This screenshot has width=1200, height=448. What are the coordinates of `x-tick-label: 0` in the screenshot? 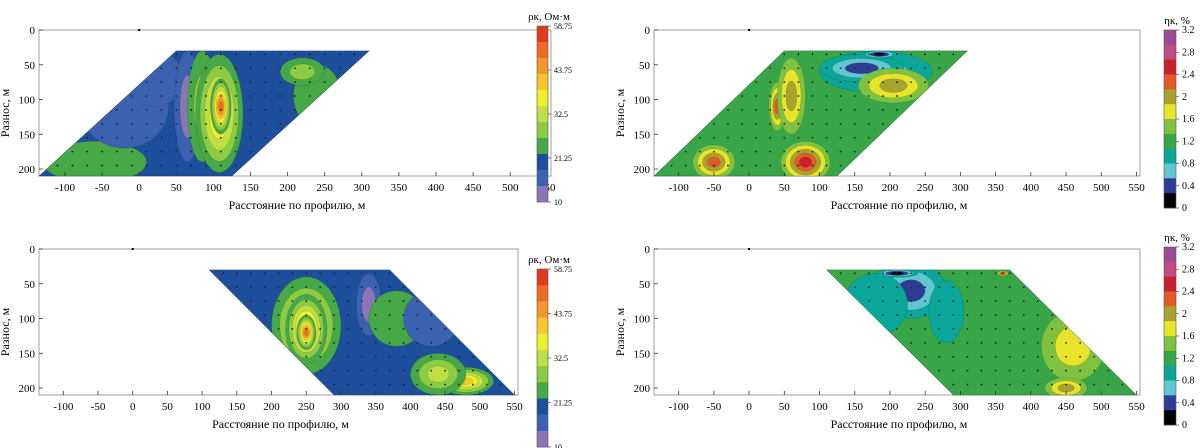 It's located at (749, 407).